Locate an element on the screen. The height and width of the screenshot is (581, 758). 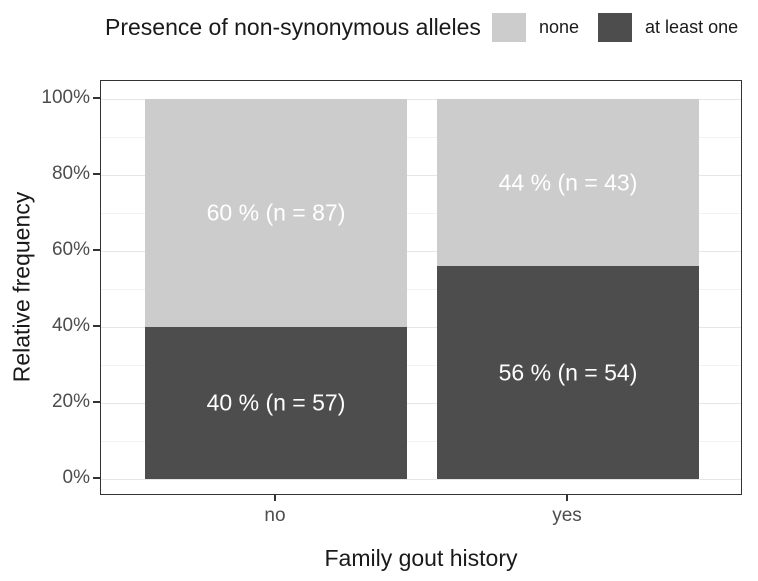
bar-segment-label: 40 % (n = 57) is located at coordinates (276, 402).